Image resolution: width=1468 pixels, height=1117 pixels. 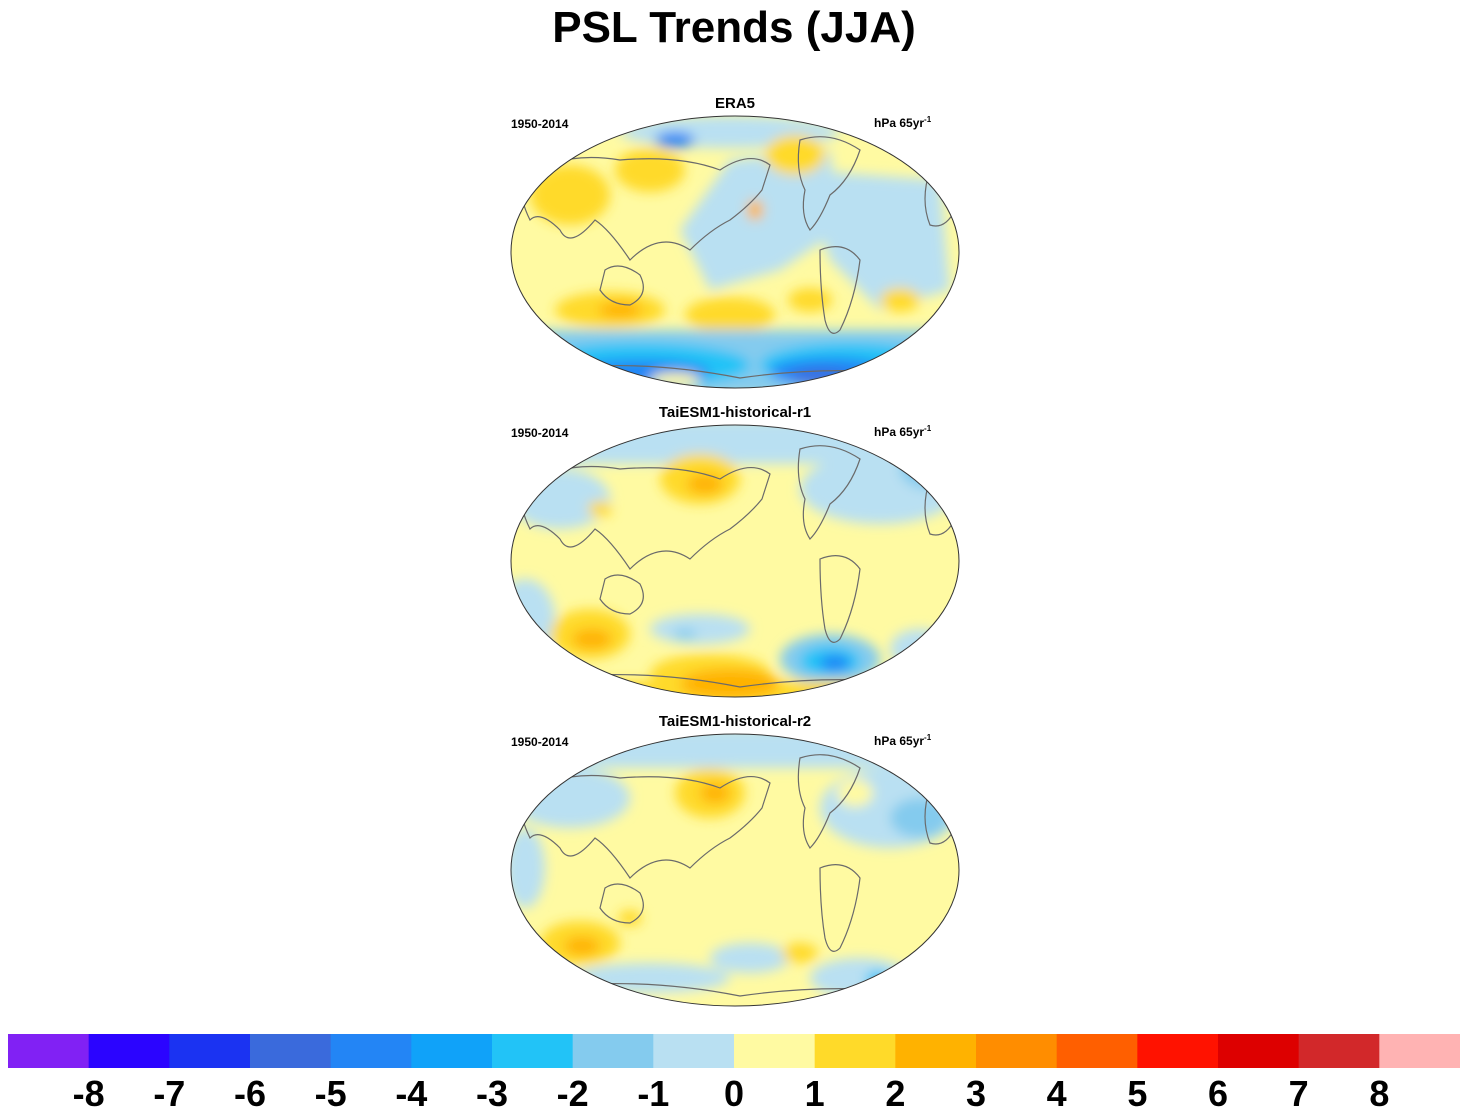 I want to click on colorbar-tick-label: 0, so click(x=734, y=1093).